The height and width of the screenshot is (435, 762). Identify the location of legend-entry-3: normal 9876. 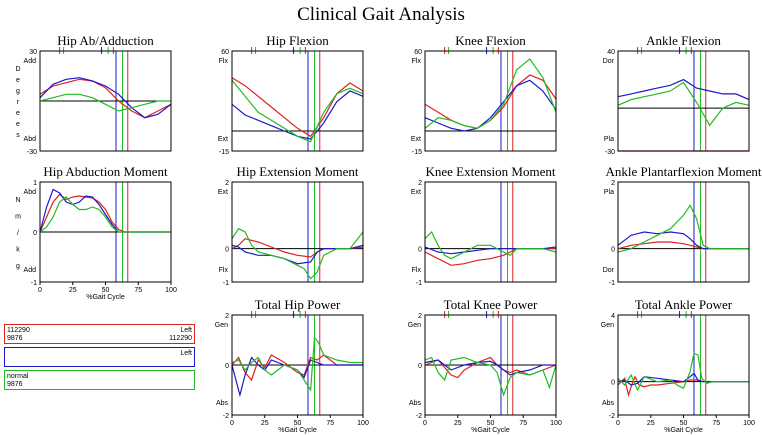
(99, 380).